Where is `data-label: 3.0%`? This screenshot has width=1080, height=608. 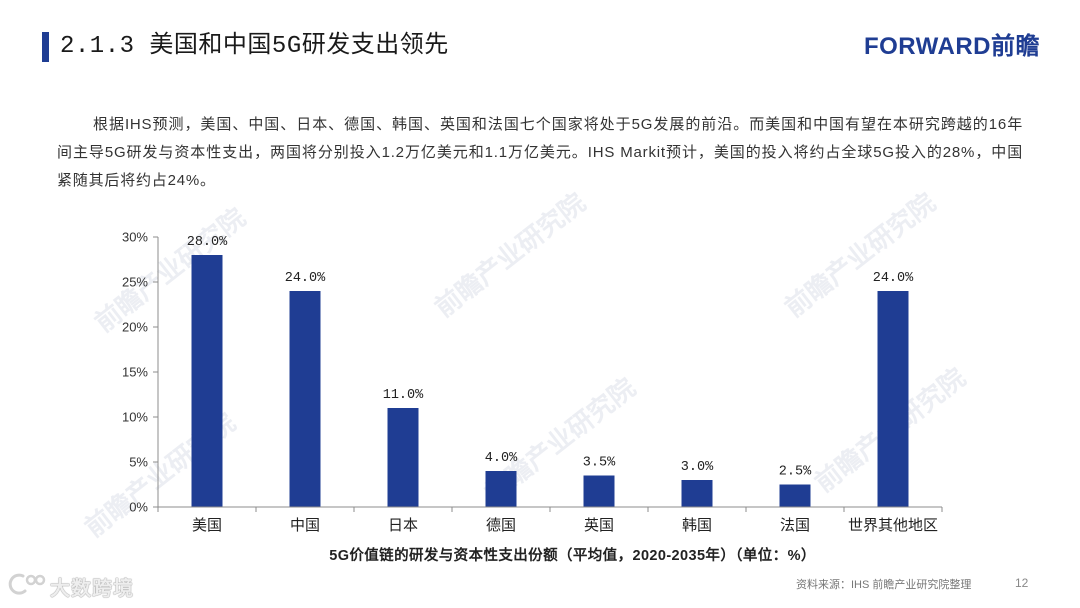 data-label: 3.0% is located at coordinates (697, 467).